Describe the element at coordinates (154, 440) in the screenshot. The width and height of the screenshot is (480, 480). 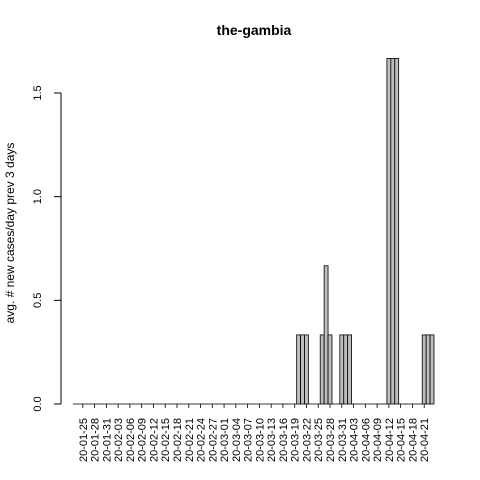
I see `x-tick-label: 20-02-12` at that location.